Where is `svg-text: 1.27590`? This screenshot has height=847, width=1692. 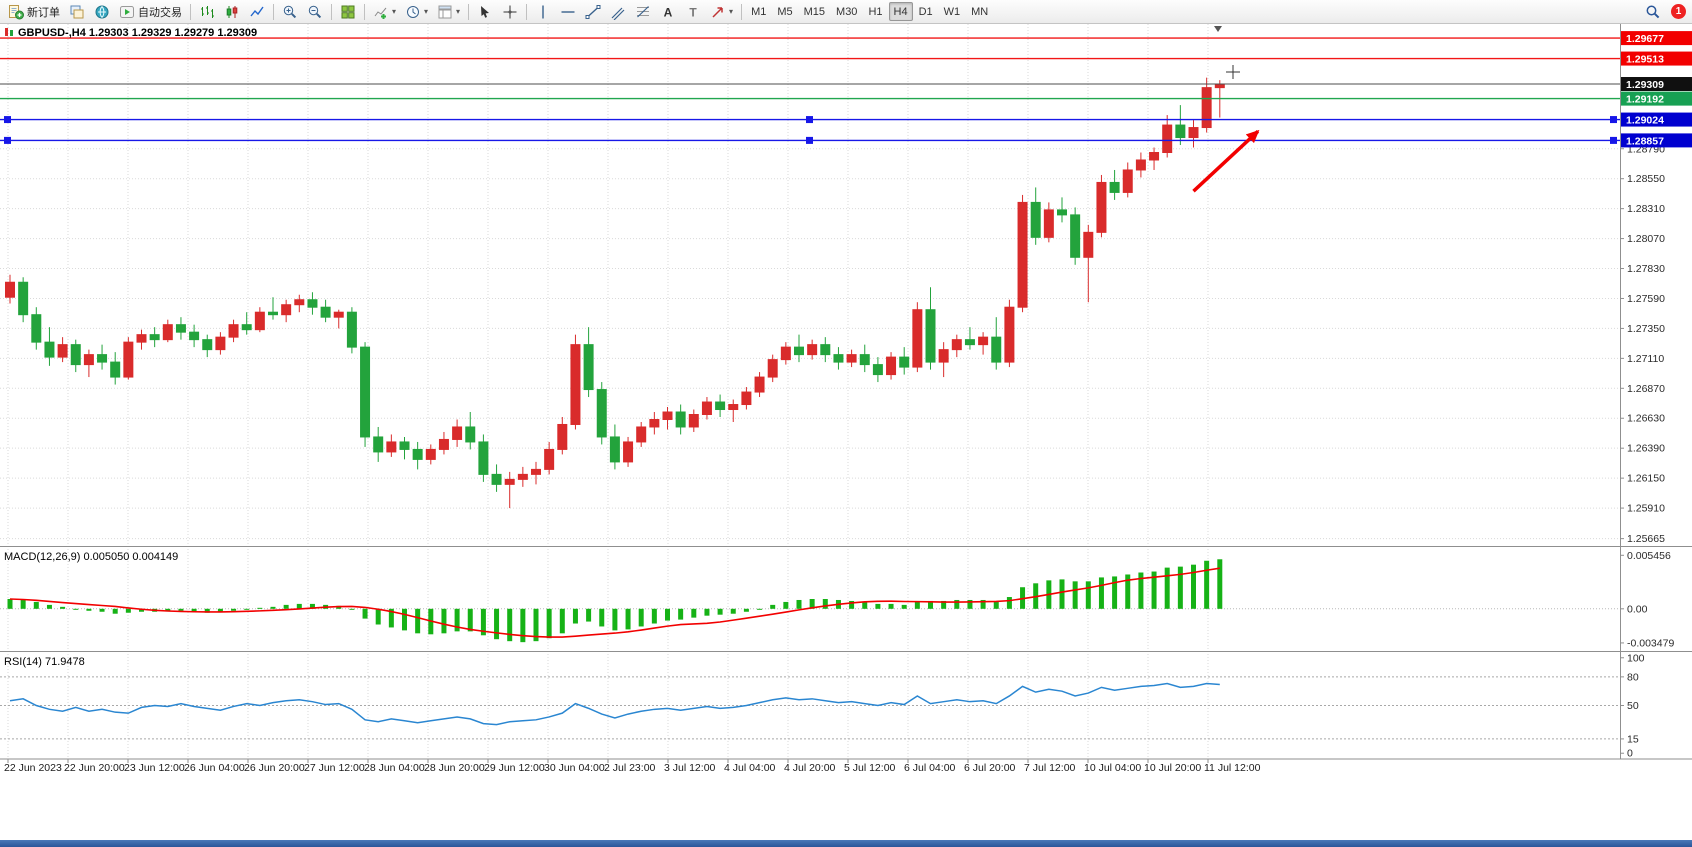
svg-text: 1.27590 is located at coordinates (1646, 299).